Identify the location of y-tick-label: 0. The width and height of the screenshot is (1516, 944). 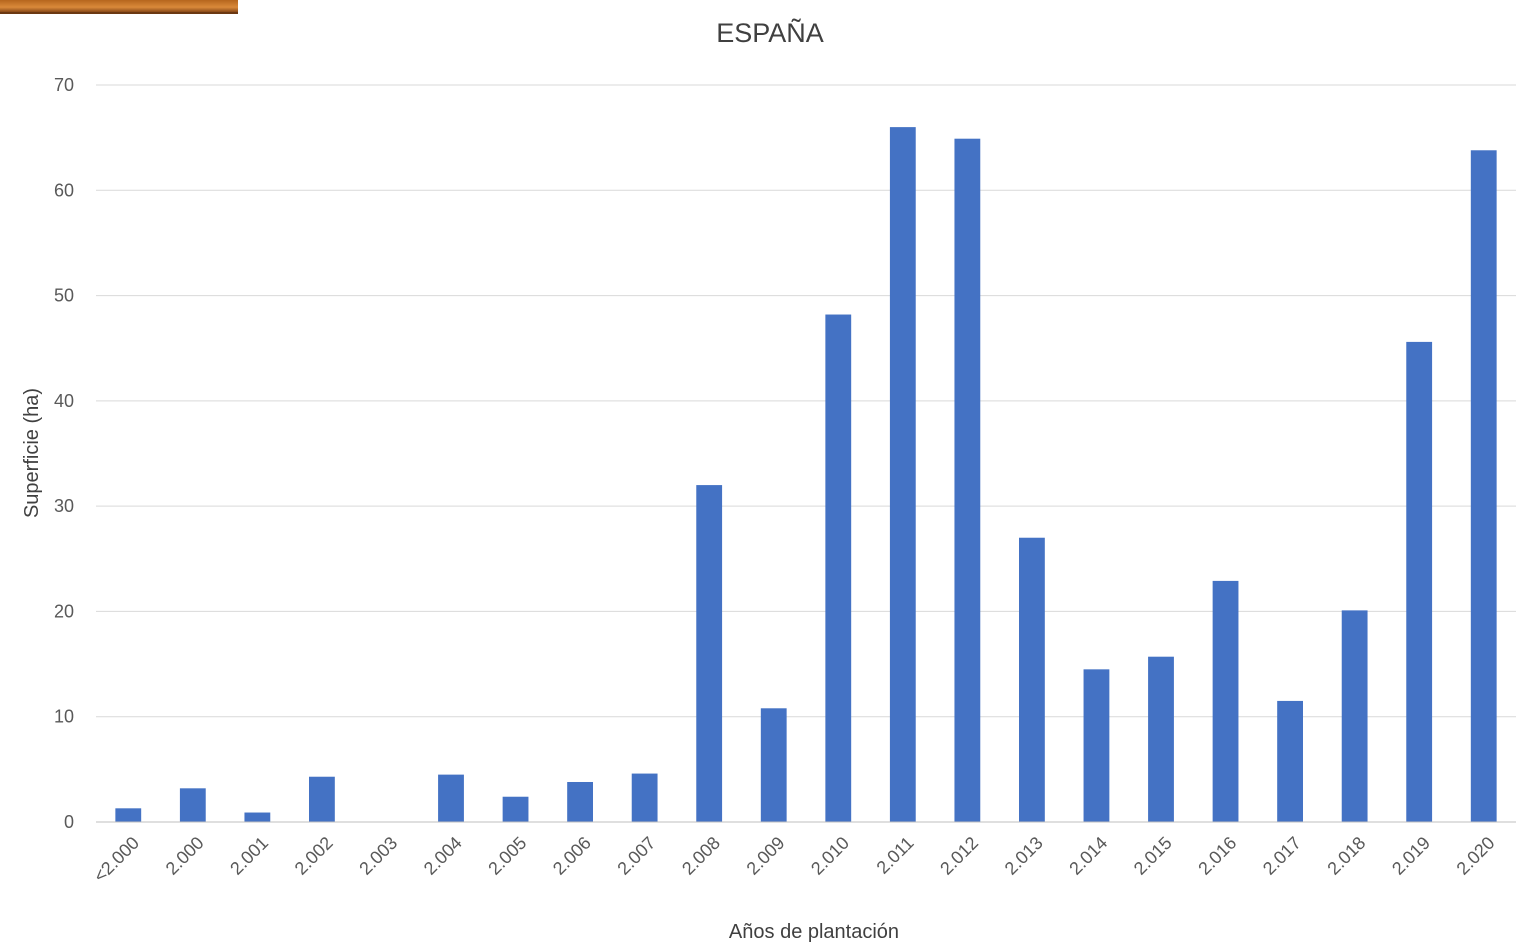
(69, 822).